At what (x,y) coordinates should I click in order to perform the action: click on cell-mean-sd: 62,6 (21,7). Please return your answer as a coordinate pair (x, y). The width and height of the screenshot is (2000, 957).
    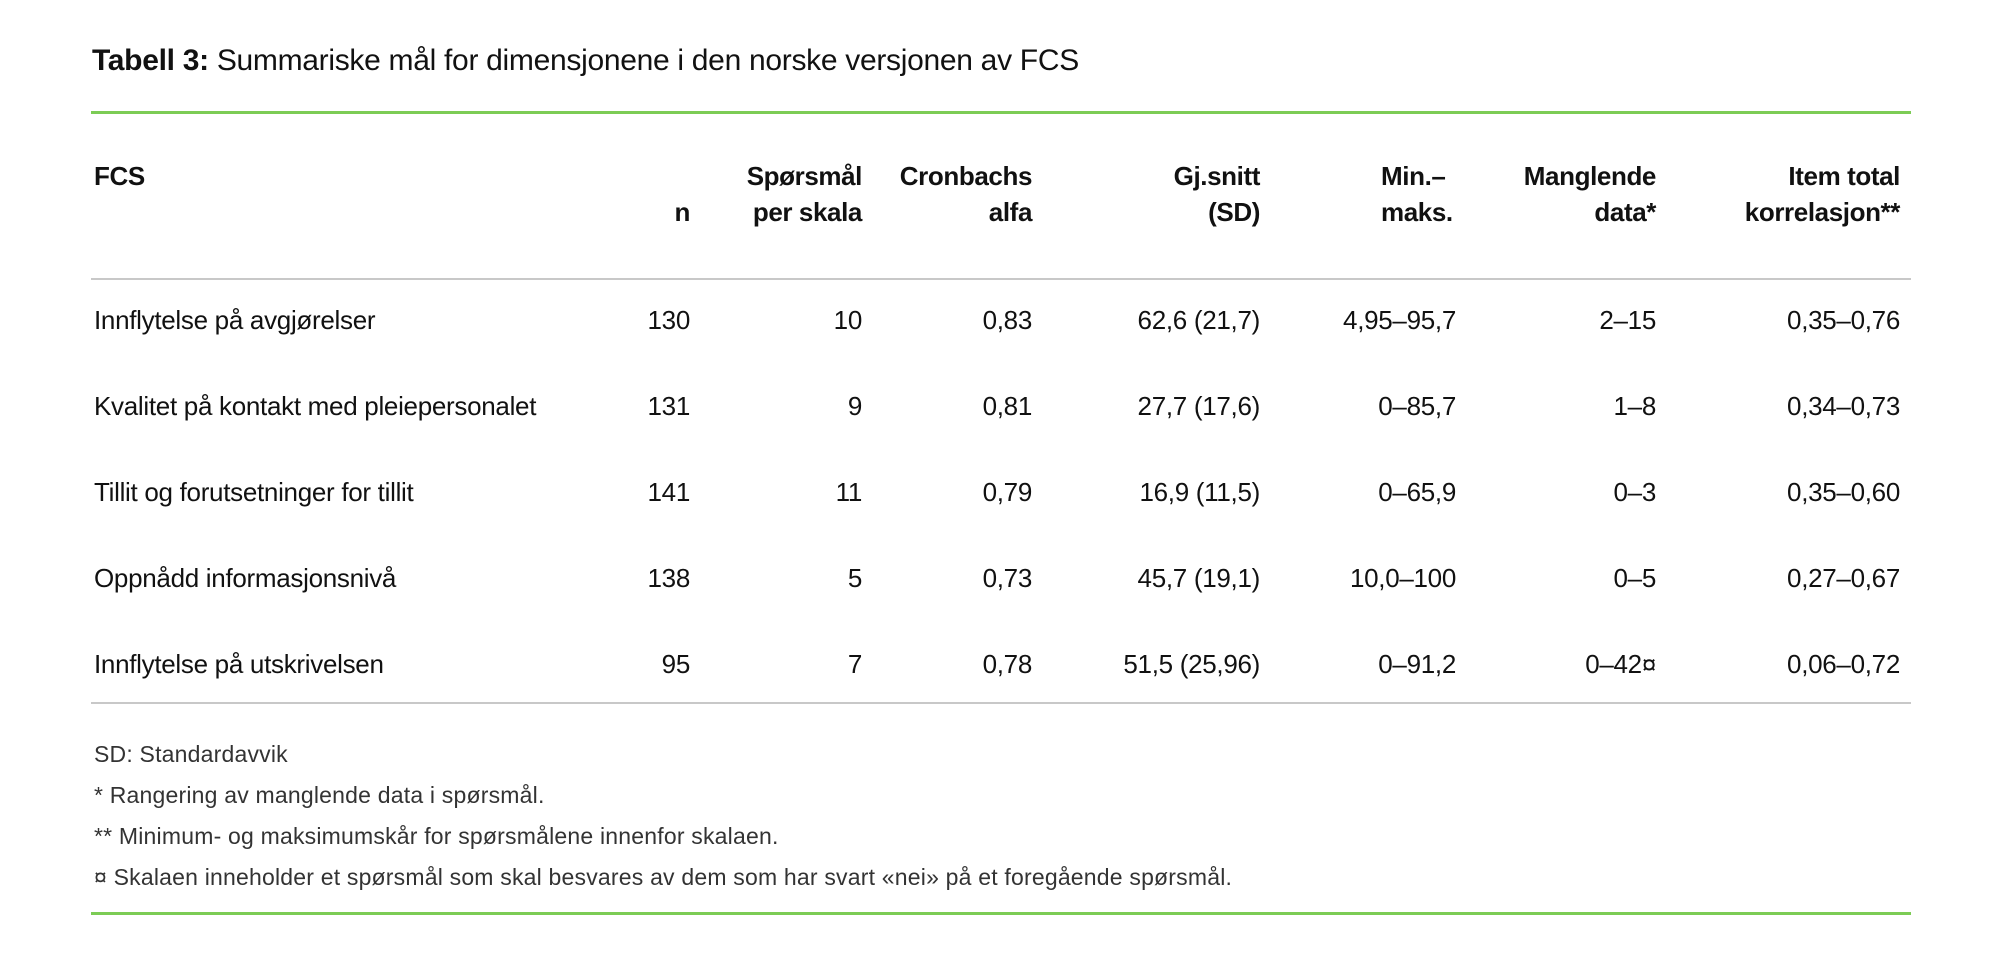
    Looking at the image, I should click on (1199, 320).